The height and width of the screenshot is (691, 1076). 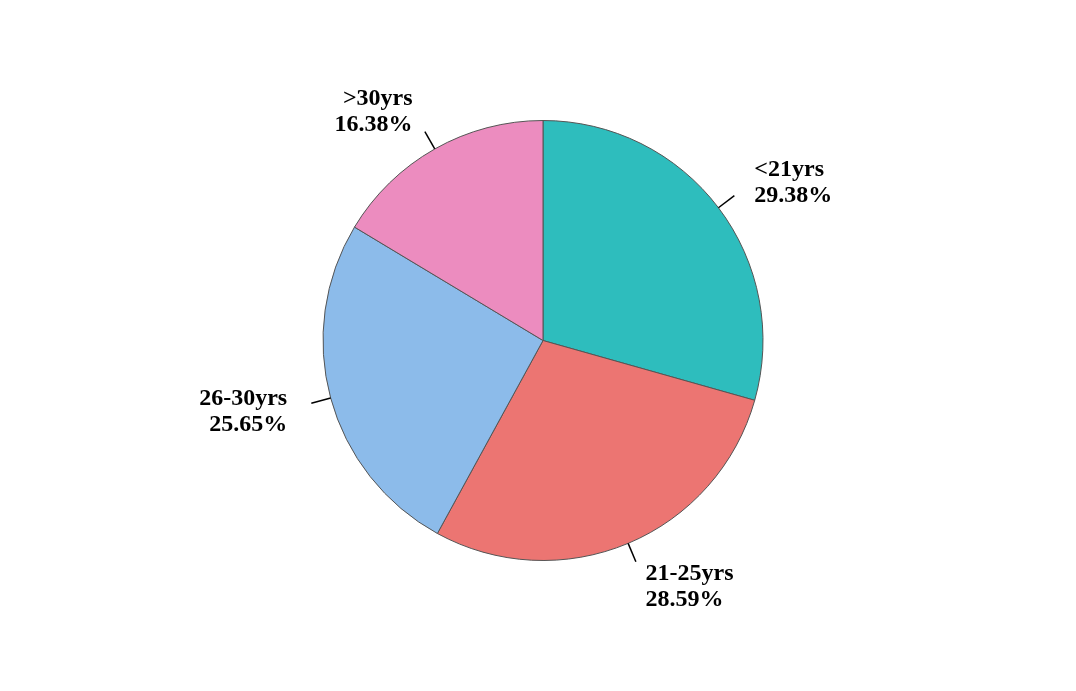 What do you see at coordinates (373, 123) in the screenshot?
I see `data-label: 16.38%` at bounding box center [373, 123].